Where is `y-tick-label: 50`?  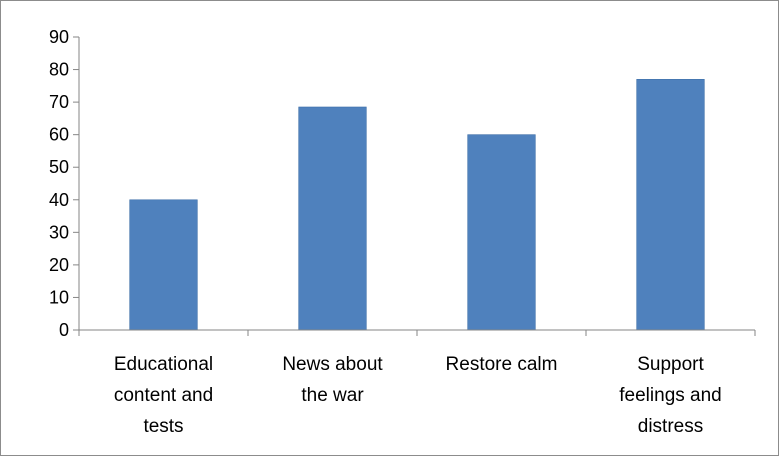 y-tick-label: 50 is located at coordinates (59, 167).